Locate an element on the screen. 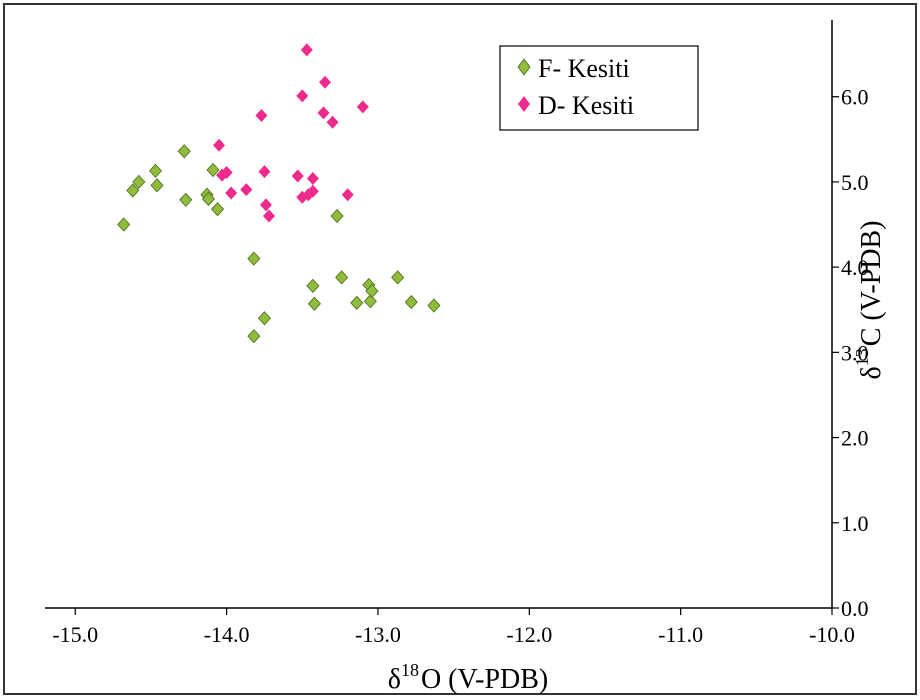 This screenshot has width=920, height=700. y-tick-label: 3.0 is located at coordinates (855, 352).